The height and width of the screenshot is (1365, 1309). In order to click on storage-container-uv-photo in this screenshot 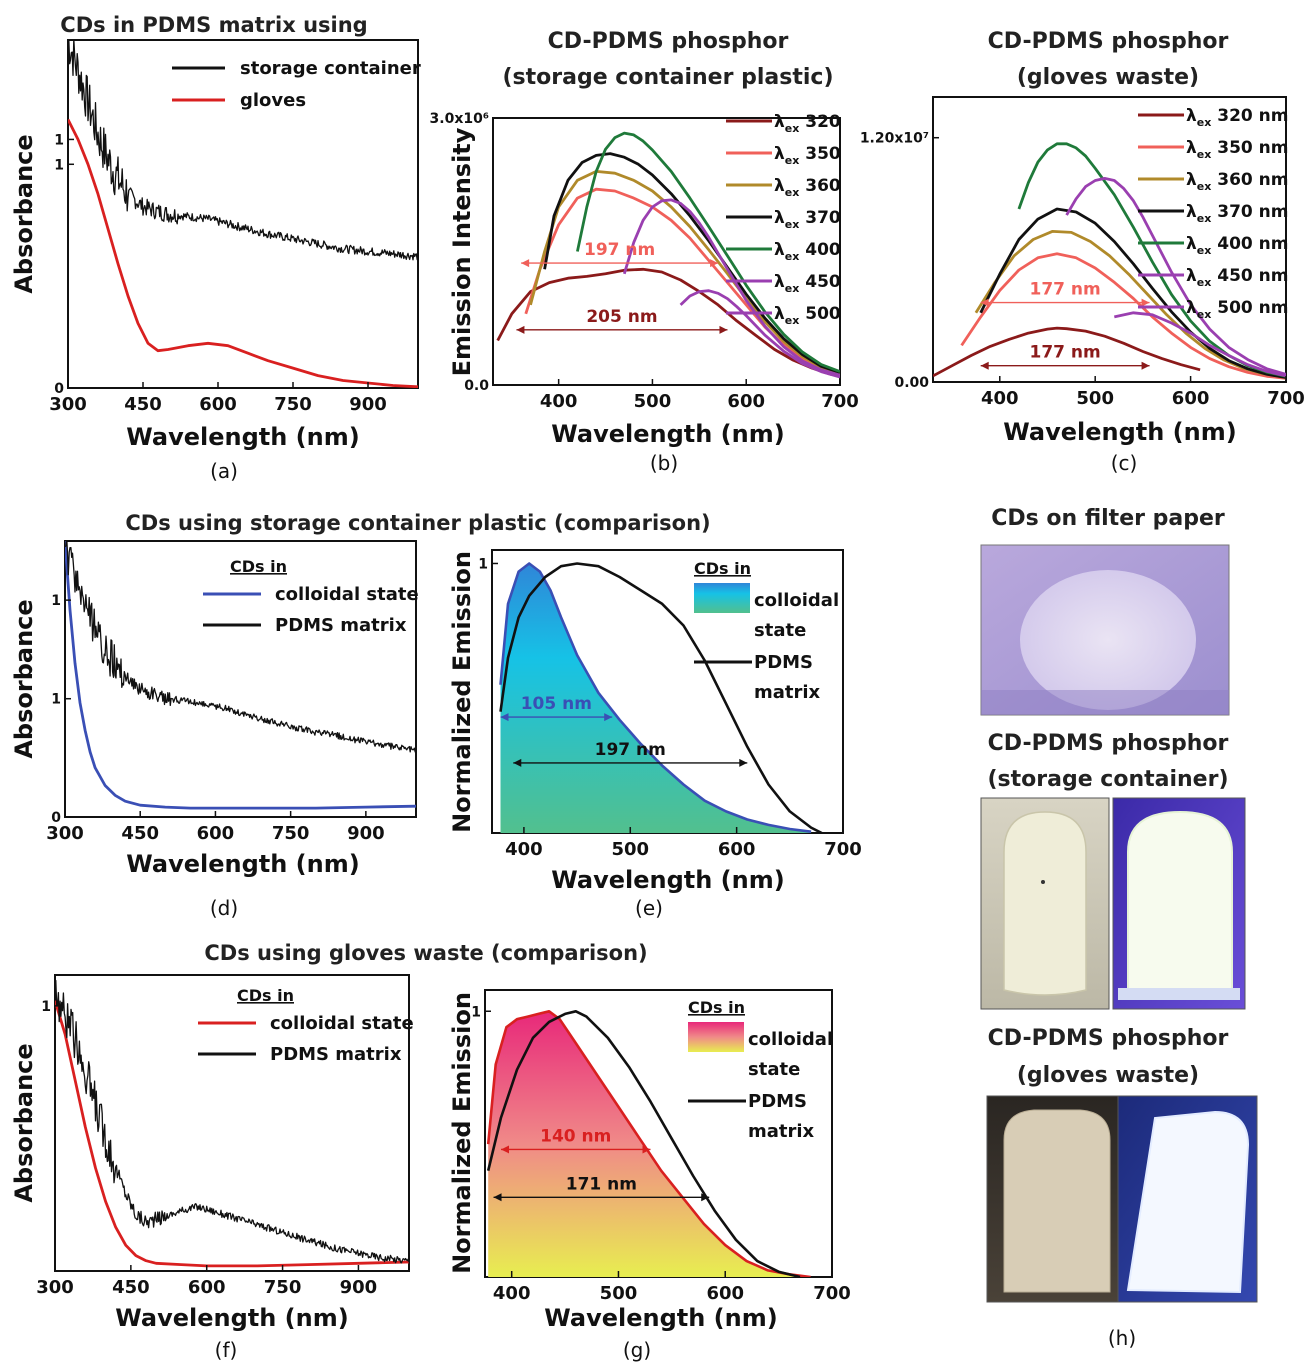, I will do `click(1179, 903)`.